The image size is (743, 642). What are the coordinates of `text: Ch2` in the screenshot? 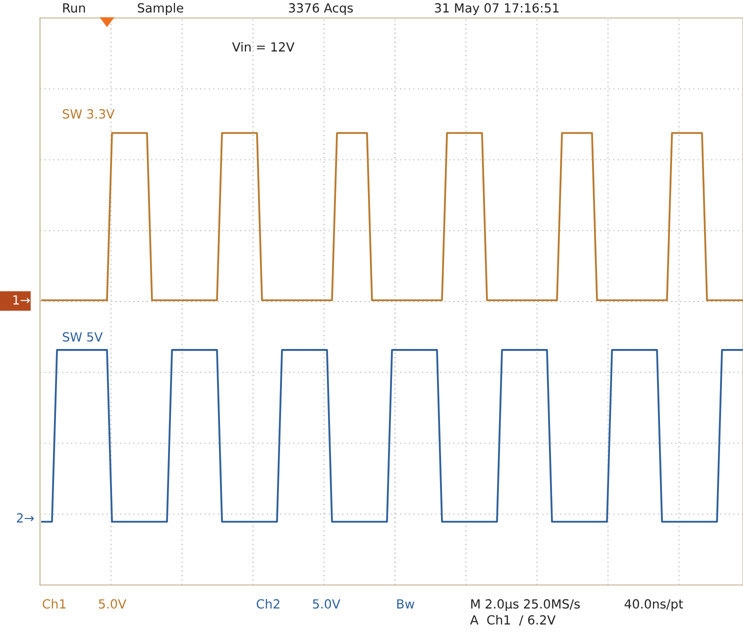 It's located at (268, 603).